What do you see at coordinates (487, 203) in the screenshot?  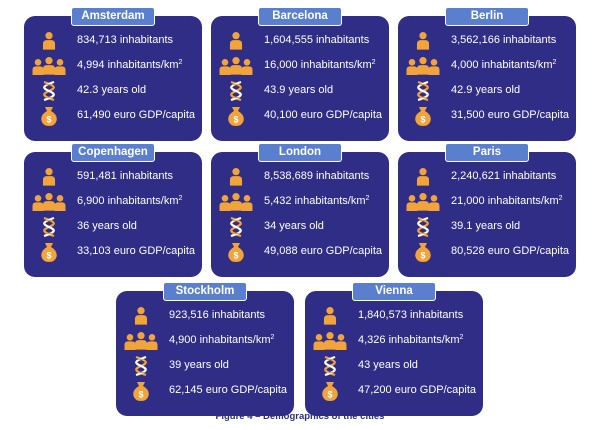 I see `stat-density: 21,000 inhabitants/km2` at bounding box center [487, 203].